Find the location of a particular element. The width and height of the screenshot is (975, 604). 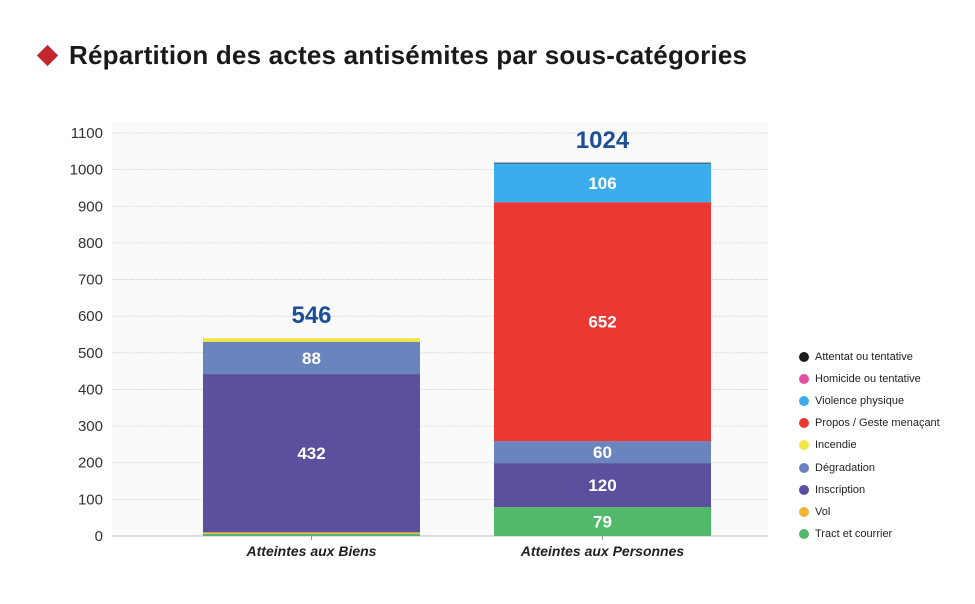

legend-label: Dégradation is located at coordinates (845, 467).